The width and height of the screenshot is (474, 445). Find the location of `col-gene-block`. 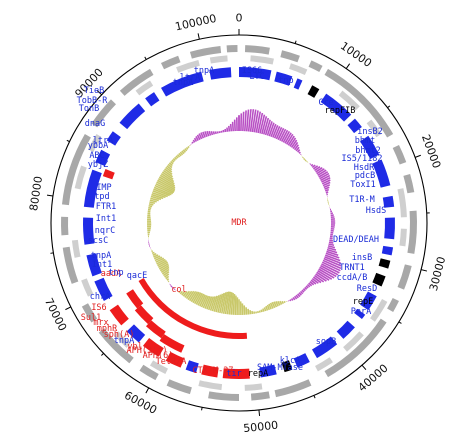

col-gene-block is located at coordinates (108, 174).